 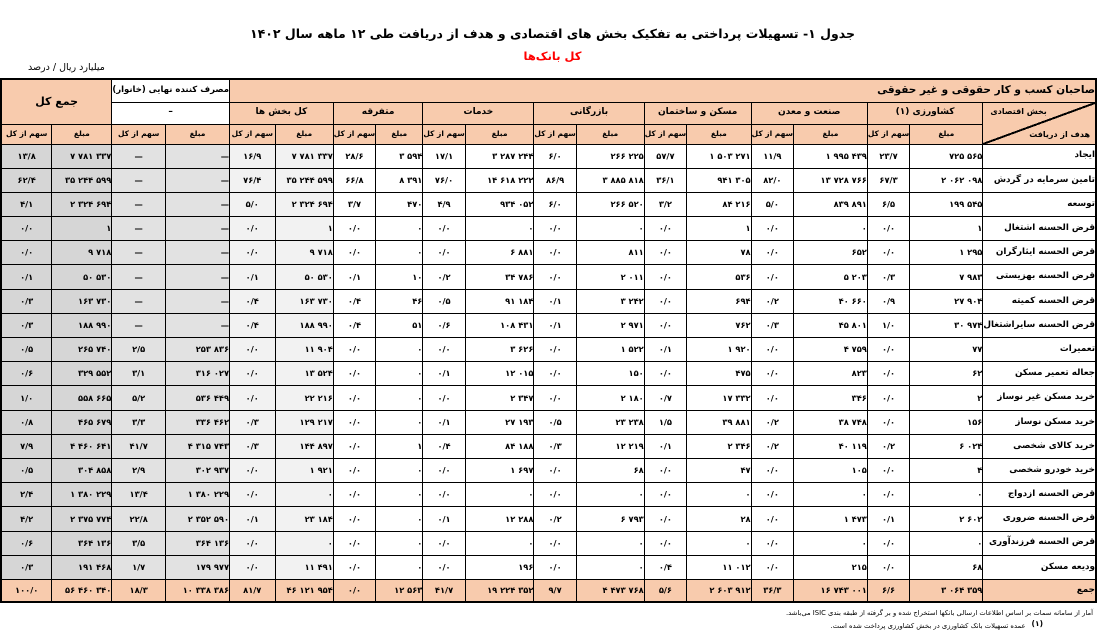 What do you see at coordinates (478, 113) in the screenshot?
I see `group-header-services: خدمات` at bounding box center [478, 113].